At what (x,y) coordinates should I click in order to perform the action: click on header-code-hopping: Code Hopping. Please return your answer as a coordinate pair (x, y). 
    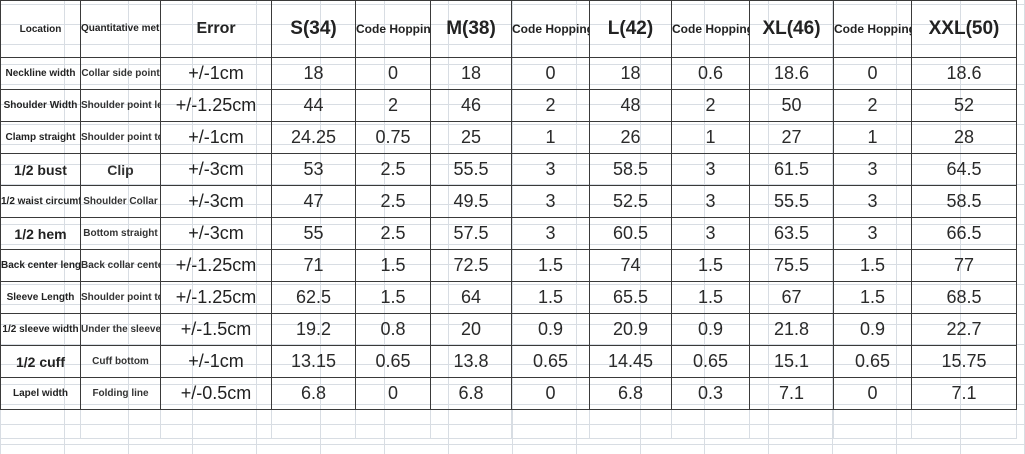
    Looking at the image, I should click on (550, 29).